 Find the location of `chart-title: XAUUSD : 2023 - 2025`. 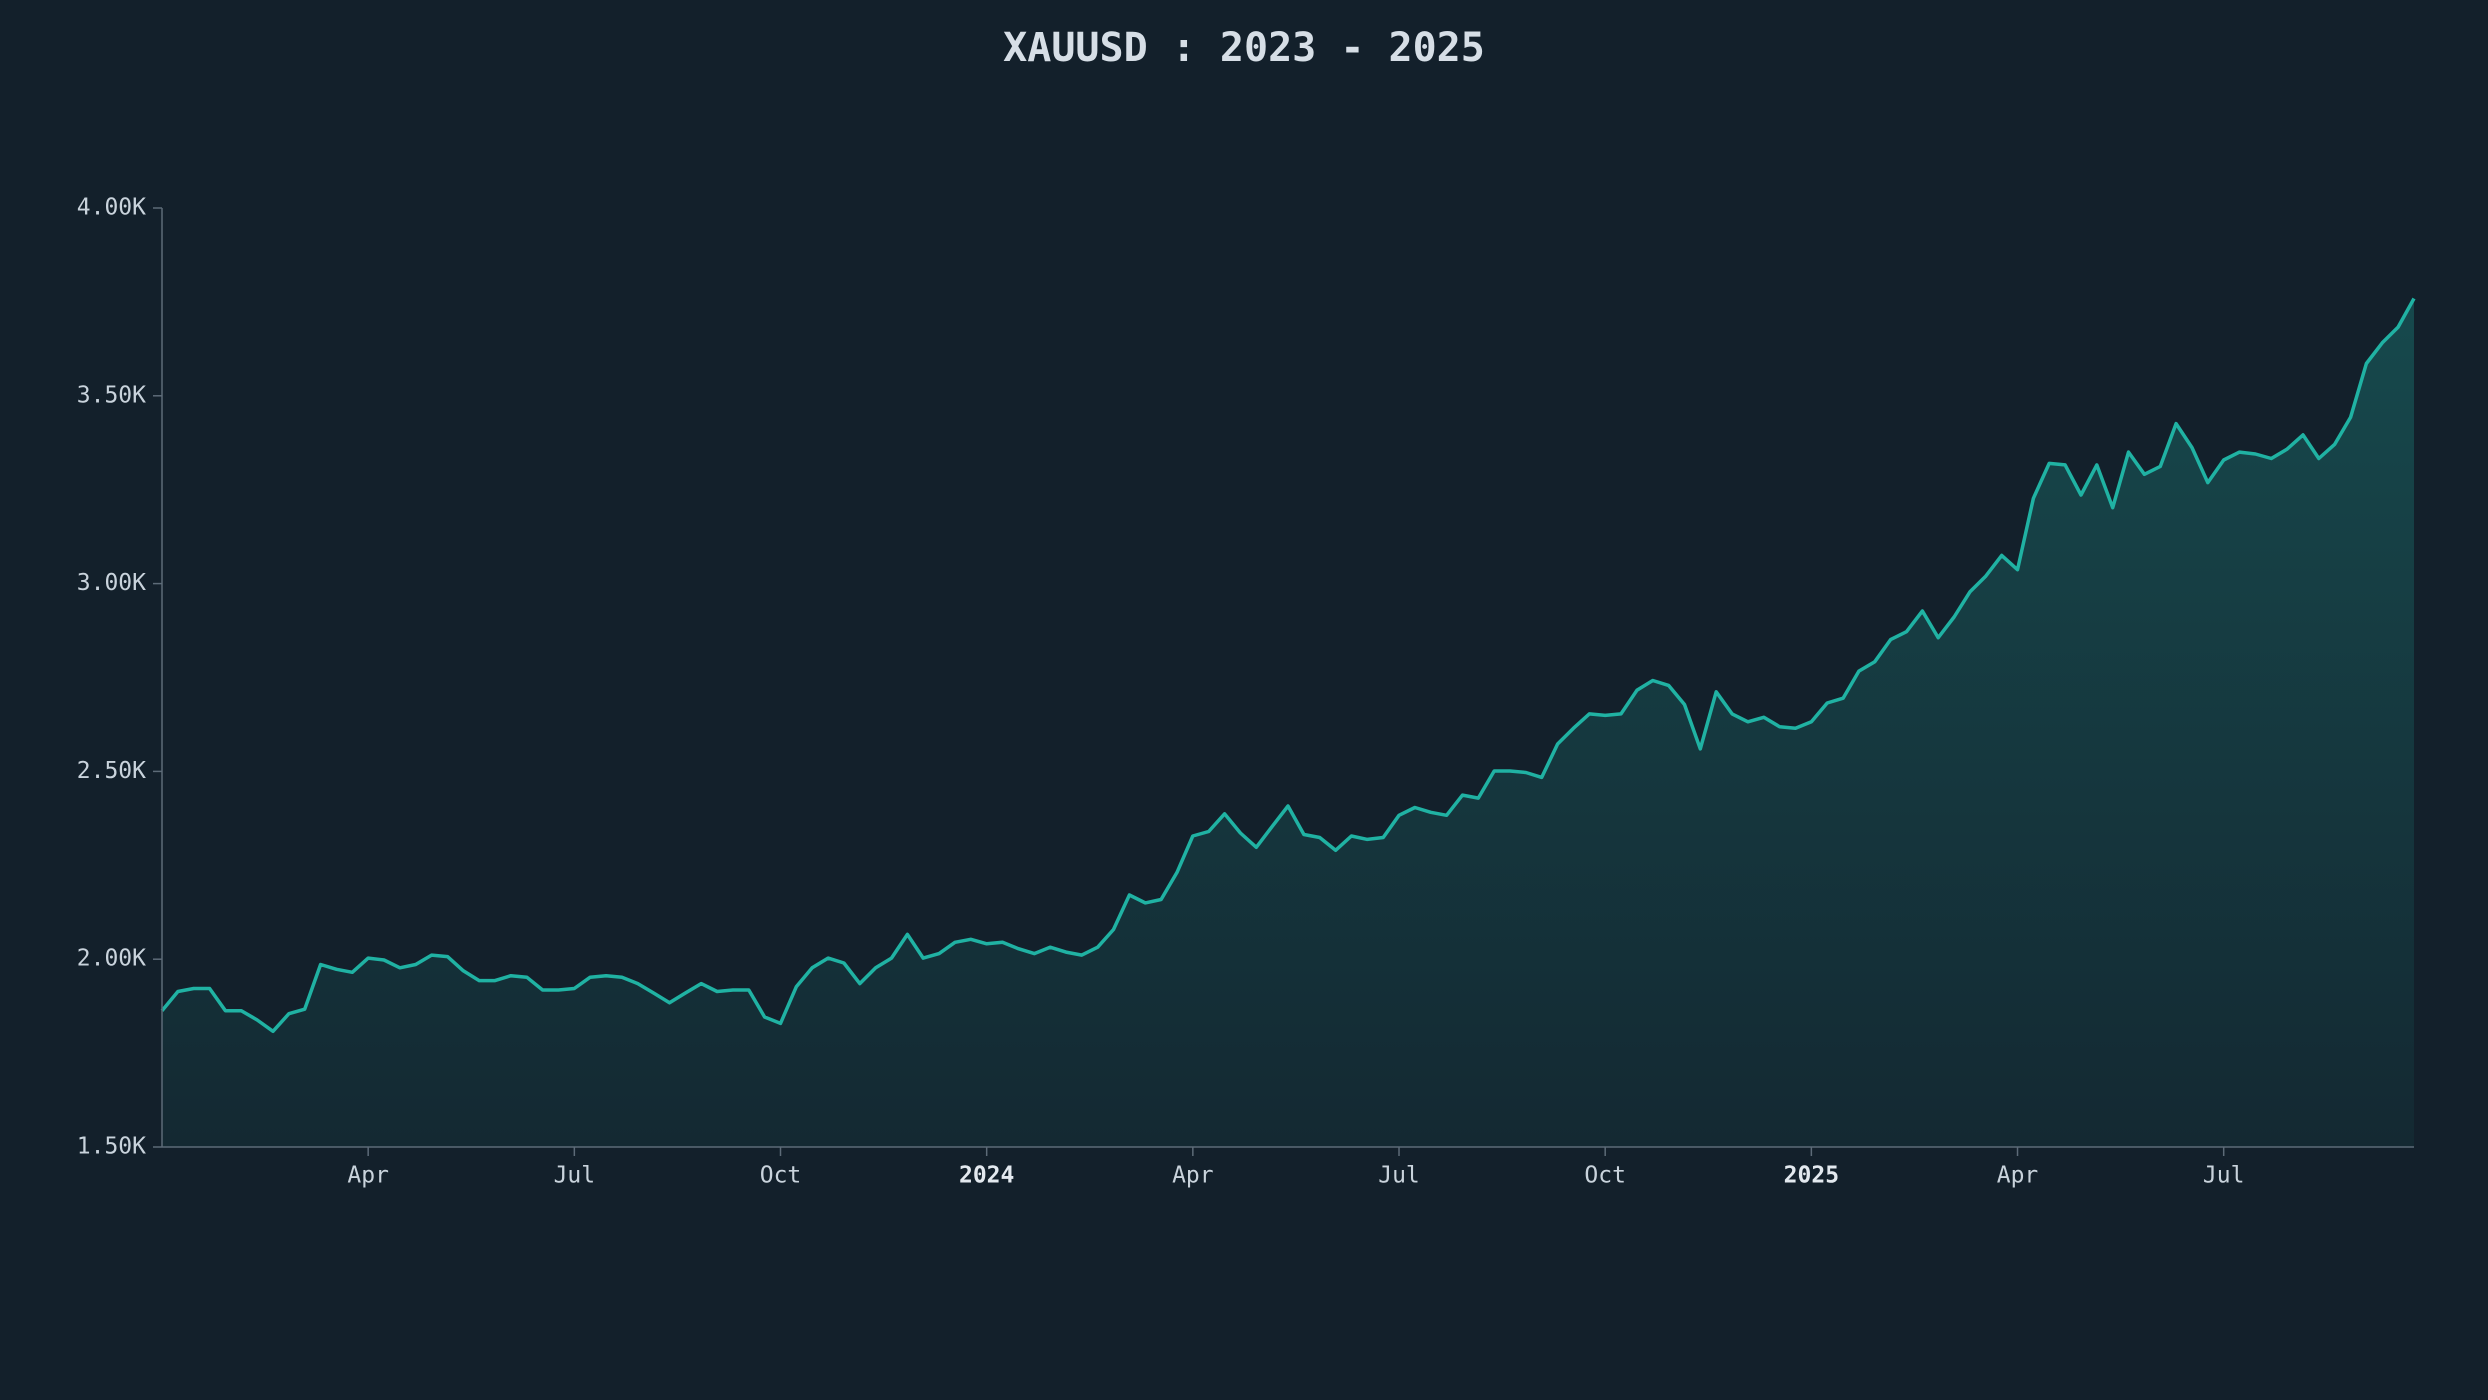

chart-title: XAUUSD : 2023 - 2025 is located at coordinates (1244, 48).